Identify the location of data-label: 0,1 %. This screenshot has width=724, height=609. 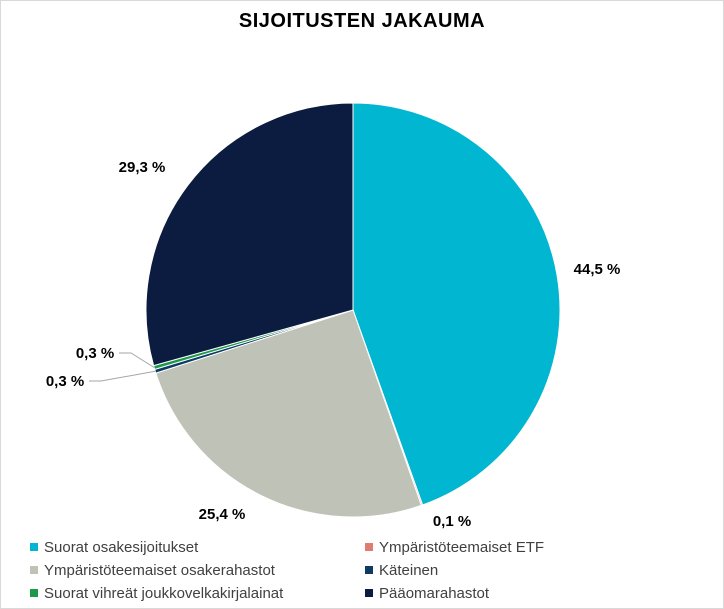
(452, 521).